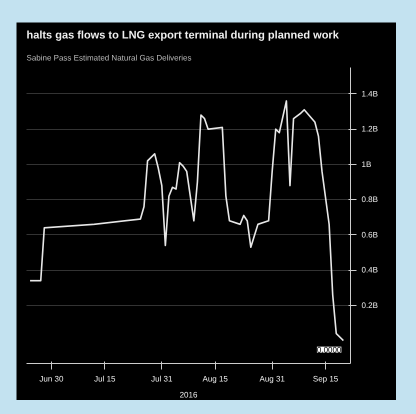 The image size is (416, 414). I want to click on chart-subtitle: Sabine Pass Estimated Natural Gas Deliveries, so click(109, 58).